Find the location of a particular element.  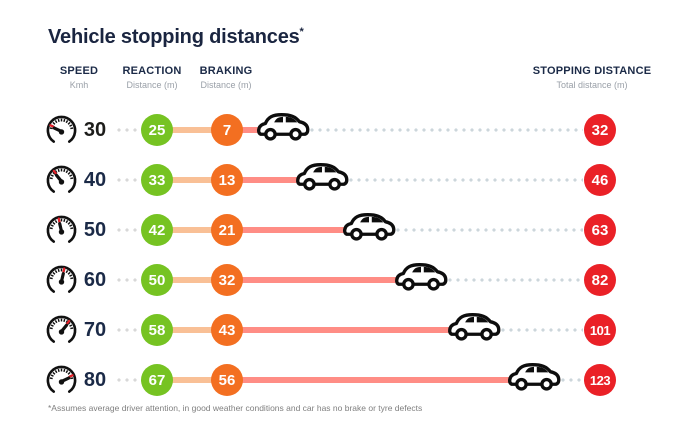

column-header-stopping-distance: STOPPING DISTANCE Total distance (m) is located at coordinates (592, 77).